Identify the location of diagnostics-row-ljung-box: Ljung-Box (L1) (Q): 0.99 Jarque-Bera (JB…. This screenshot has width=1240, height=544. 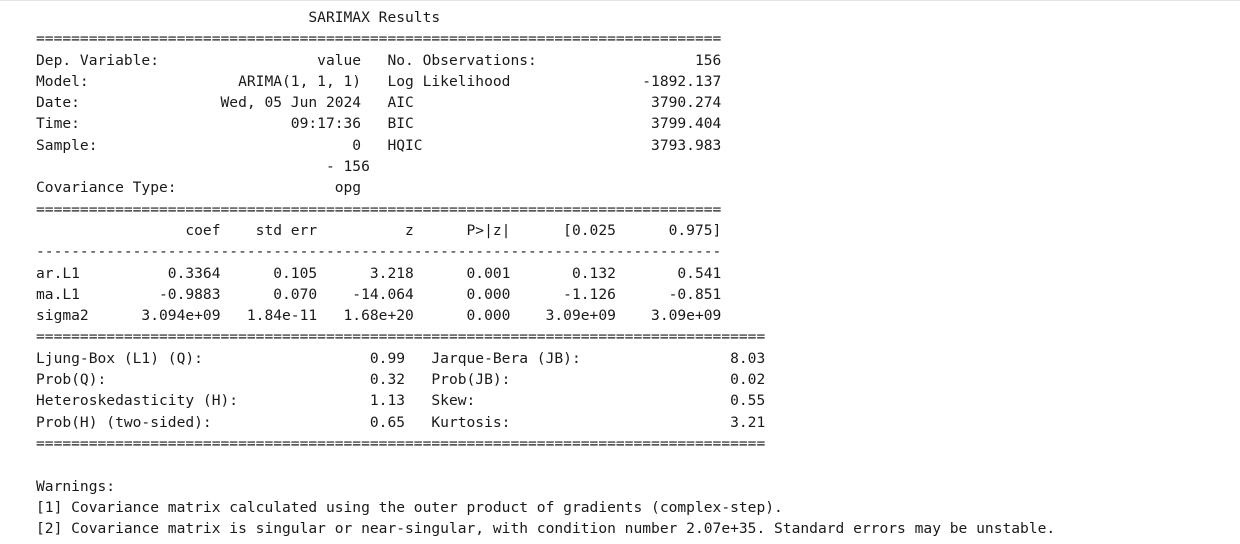
(401, 358).